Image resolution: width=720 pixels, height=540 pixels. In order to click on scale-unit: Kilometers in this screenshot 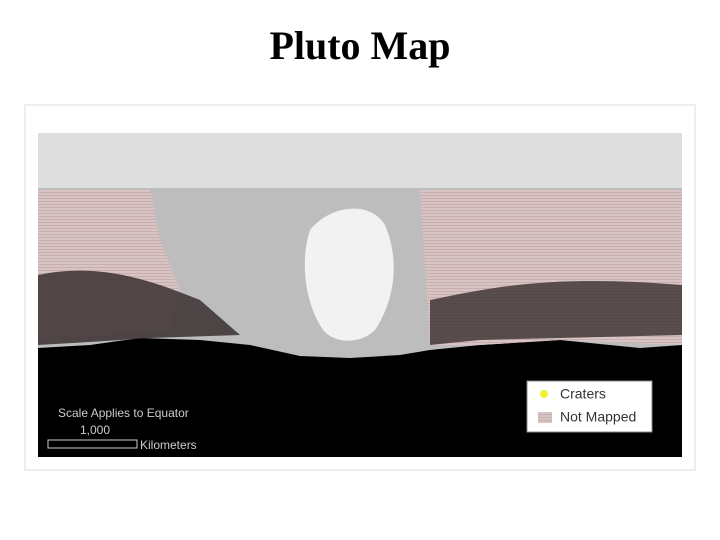, I will do `click(168, 445)`.